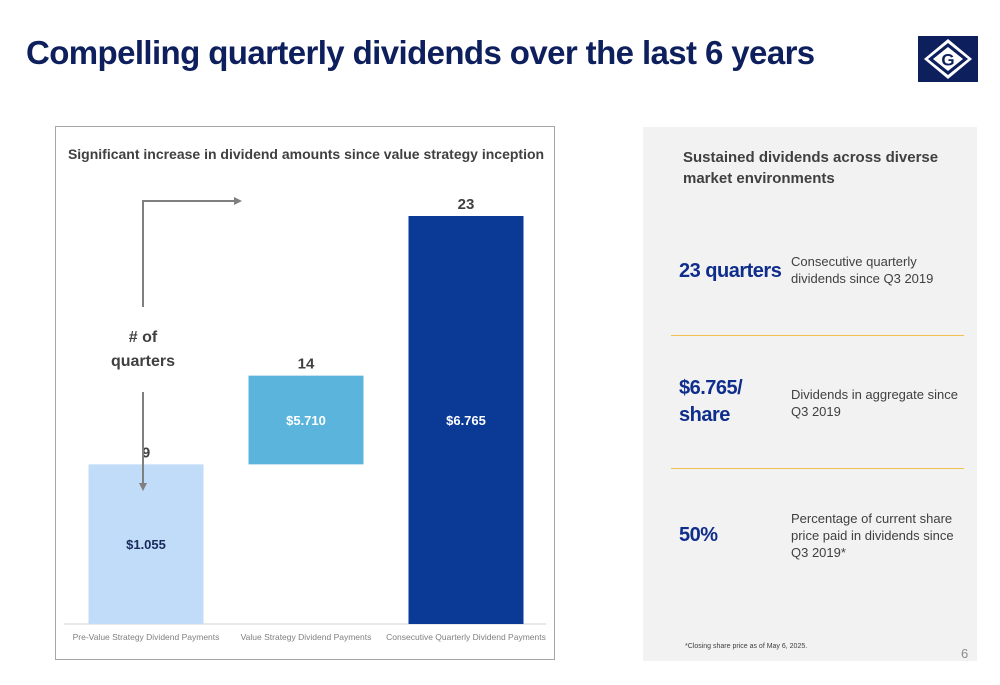 The height and width of the screenshot is (685, 1000). What do you see at coordinates (730, 271) in the screenshot?
I see `stat-value-quarters: 23 quarters` at bounding box center [730, 271].